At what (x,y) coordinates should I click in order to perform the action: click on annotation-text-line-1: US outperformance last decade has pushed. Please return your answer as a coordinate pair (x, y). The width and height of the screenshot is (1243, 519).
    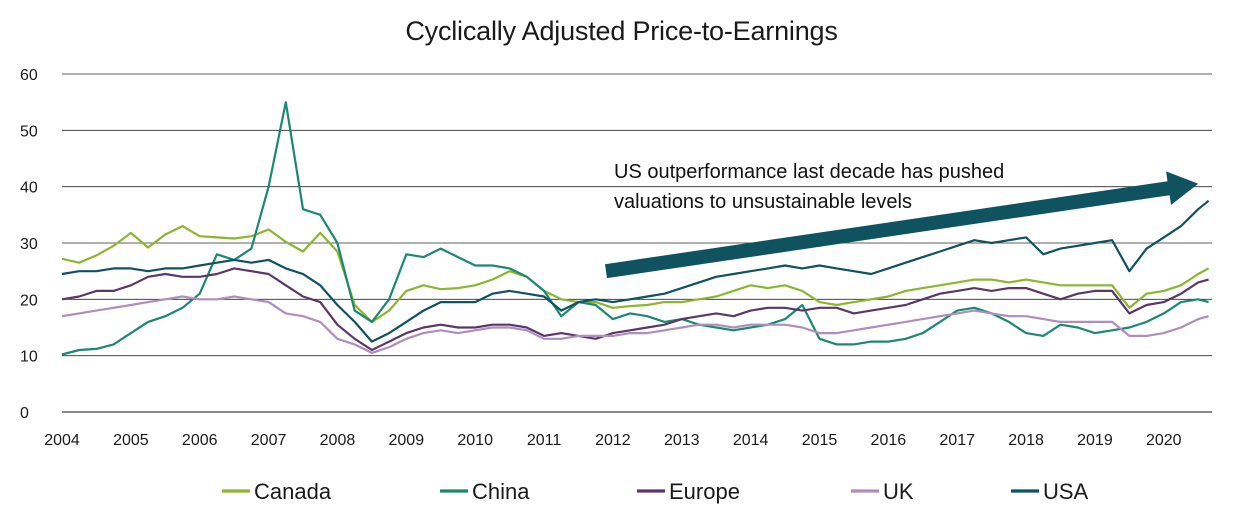
    Looking at the image, I should click on (809, 172).